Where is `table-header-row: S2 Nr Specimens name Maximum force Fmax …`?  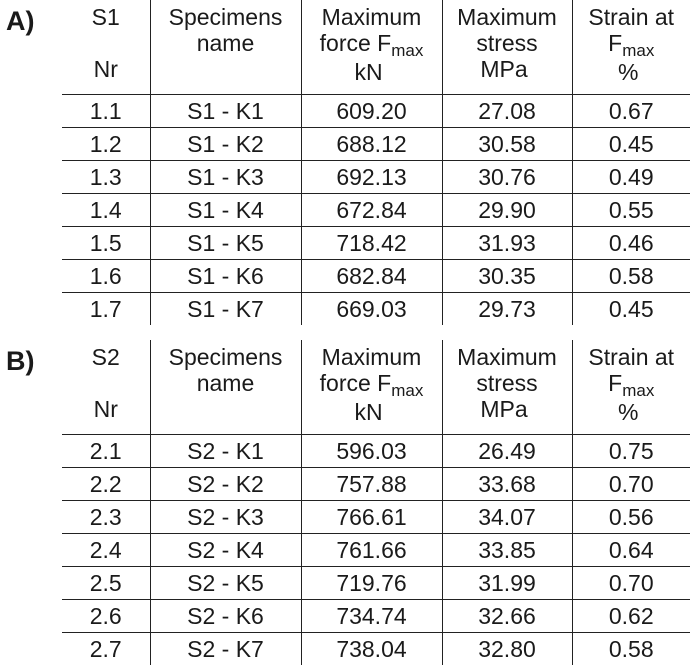
table-header-row: S2 Nr Specimens name Maximum force Fmax … is located at coordinates (376, 387).